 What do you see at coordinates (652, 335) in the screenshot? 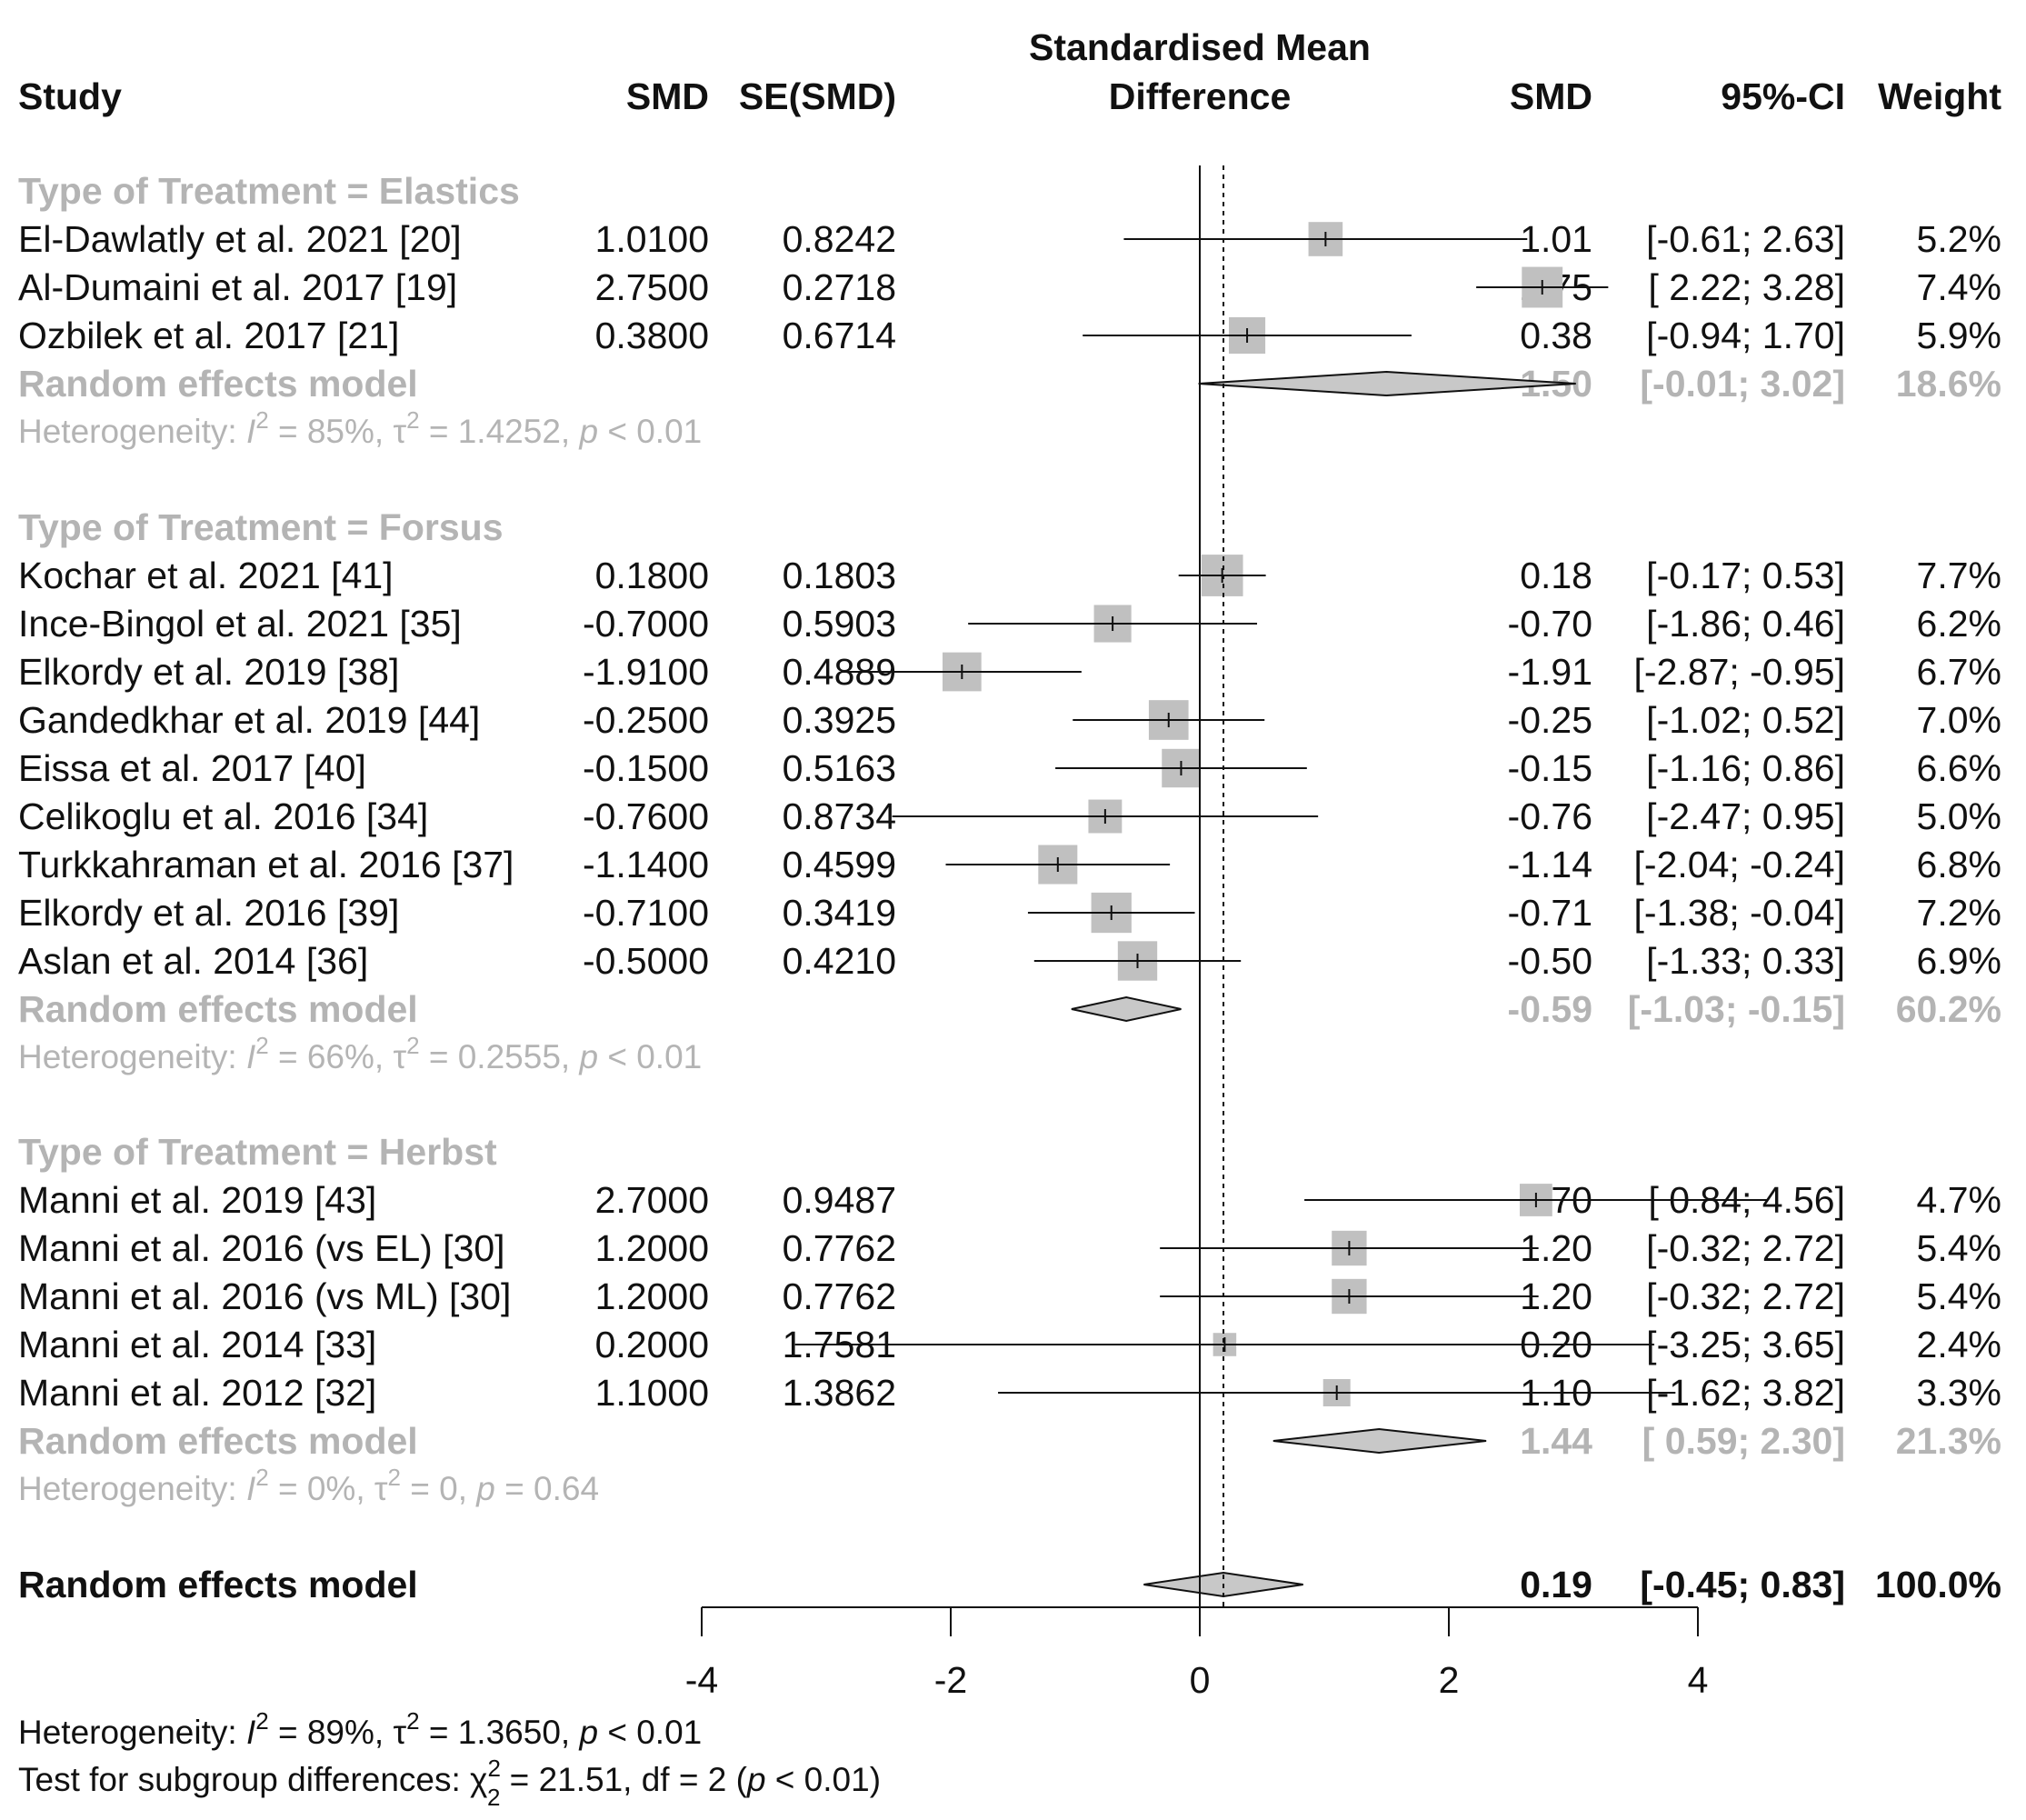
I see `study-smd: 0.3800` at bounding box center [652, 335].